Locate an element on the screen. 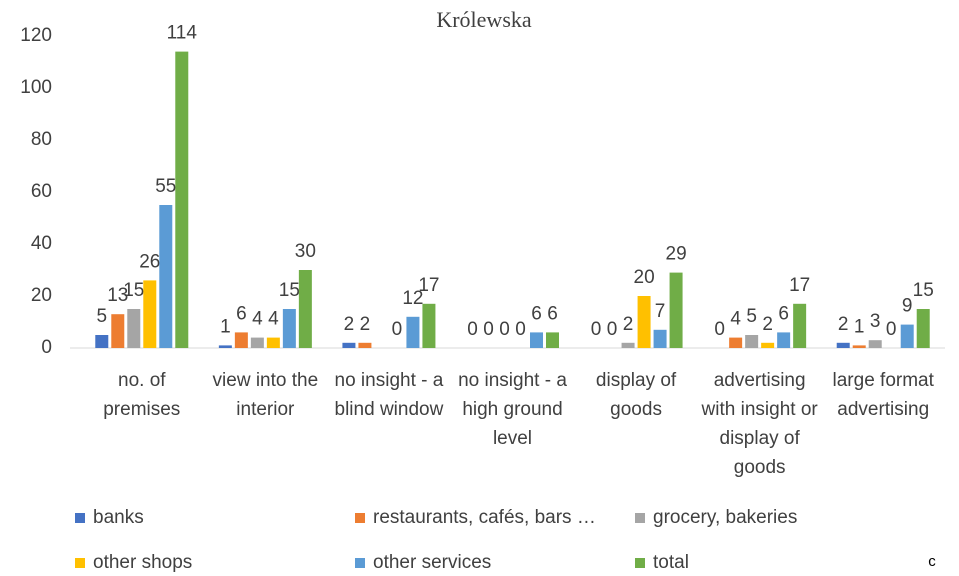  y-tick-label: 120 is located at coordinates (36, 35).